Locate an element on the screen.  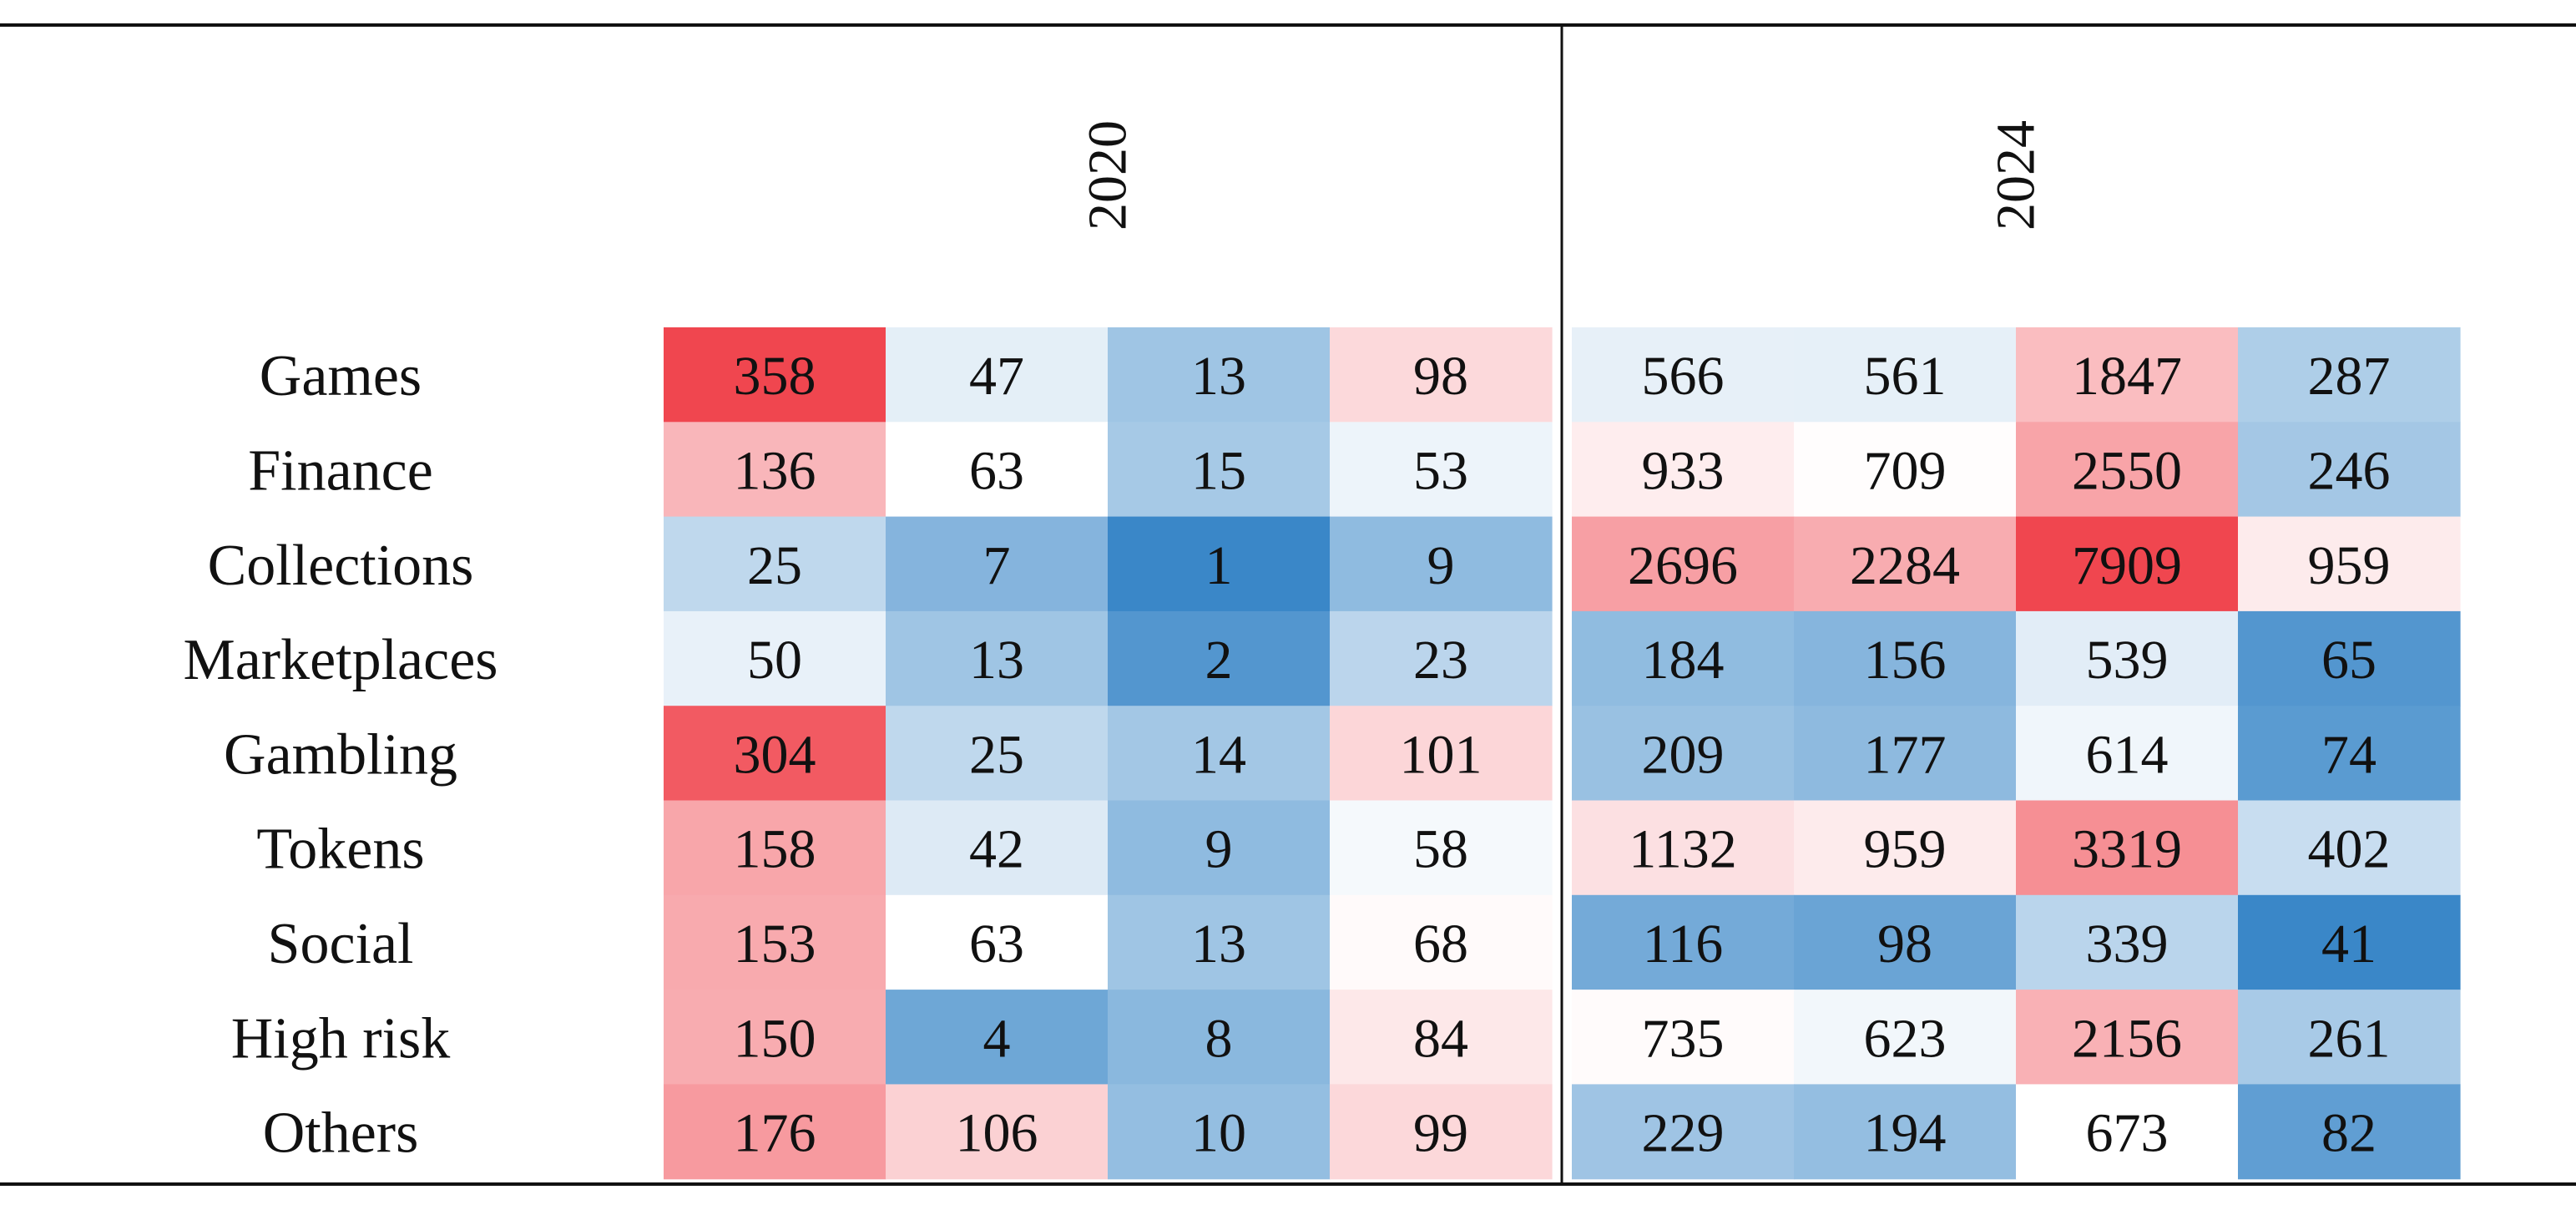
cell-value-games-5: 561 is located at coordinates (1905, 376).